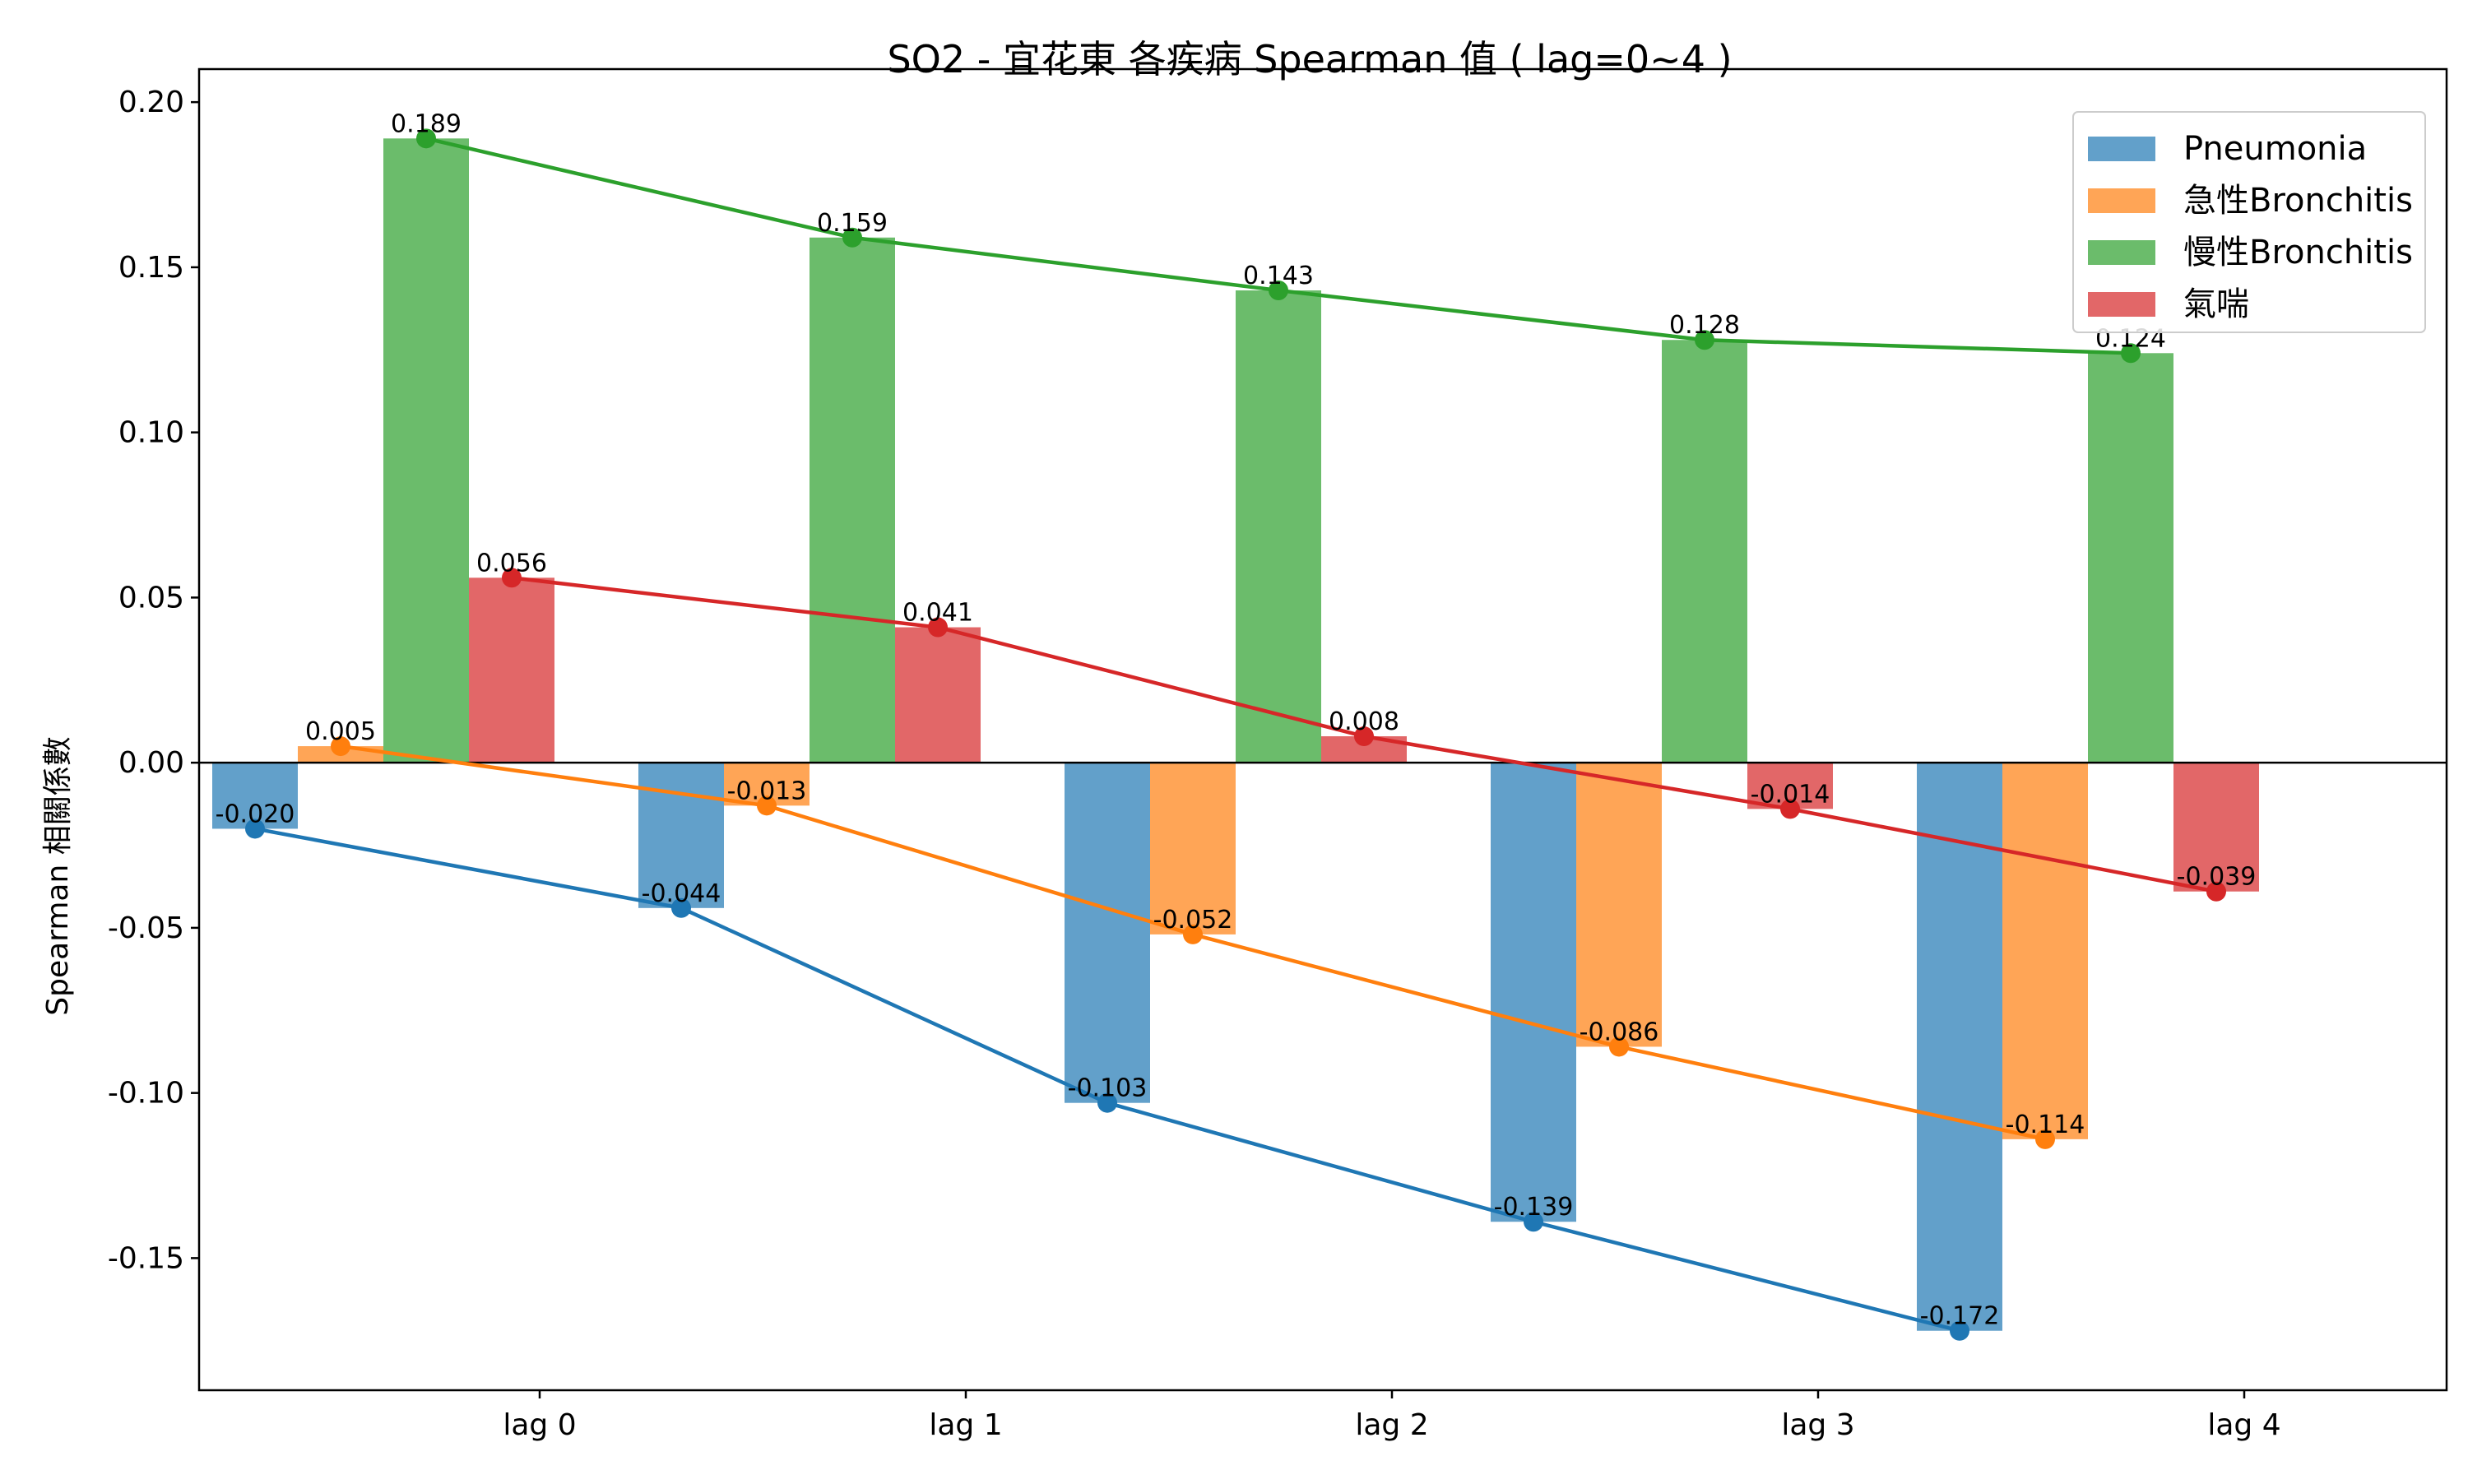 The width and height of the screenshot is (2468, 1484). I want to click on data-label: -0.013, so click(767, 791).